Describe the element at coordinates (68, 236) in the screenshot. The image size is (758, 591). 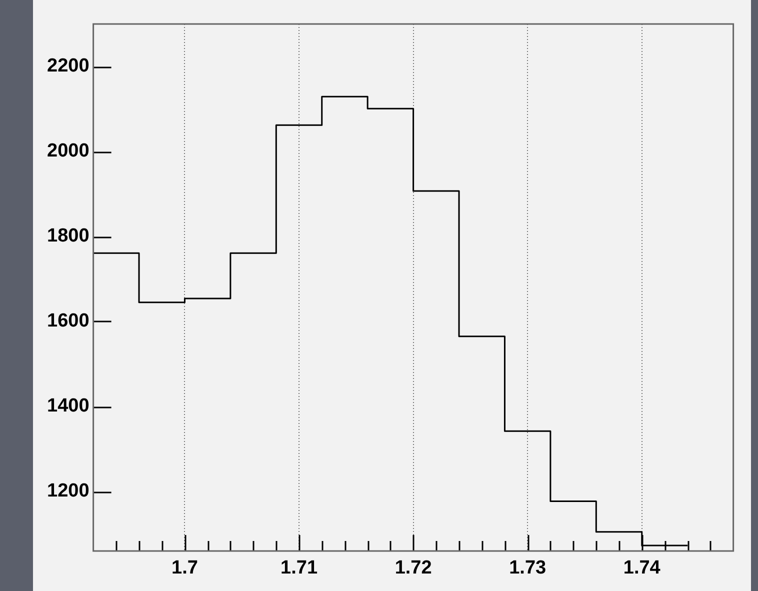
I see `y-tick-label: 1800` at that location.